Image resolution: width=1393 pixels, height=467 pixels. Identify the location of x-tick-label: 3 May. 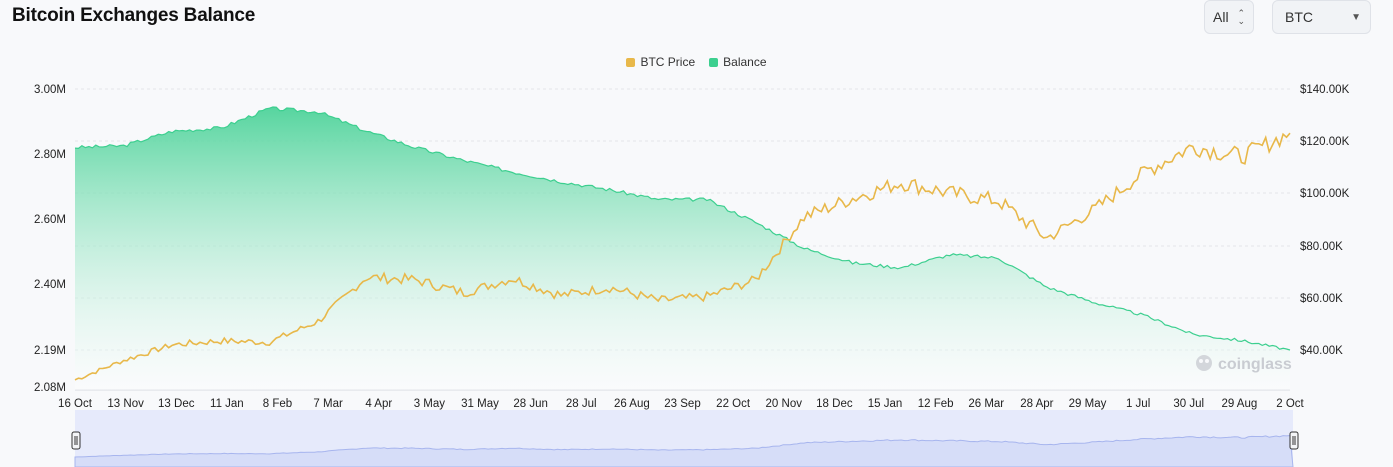
(430, 404).